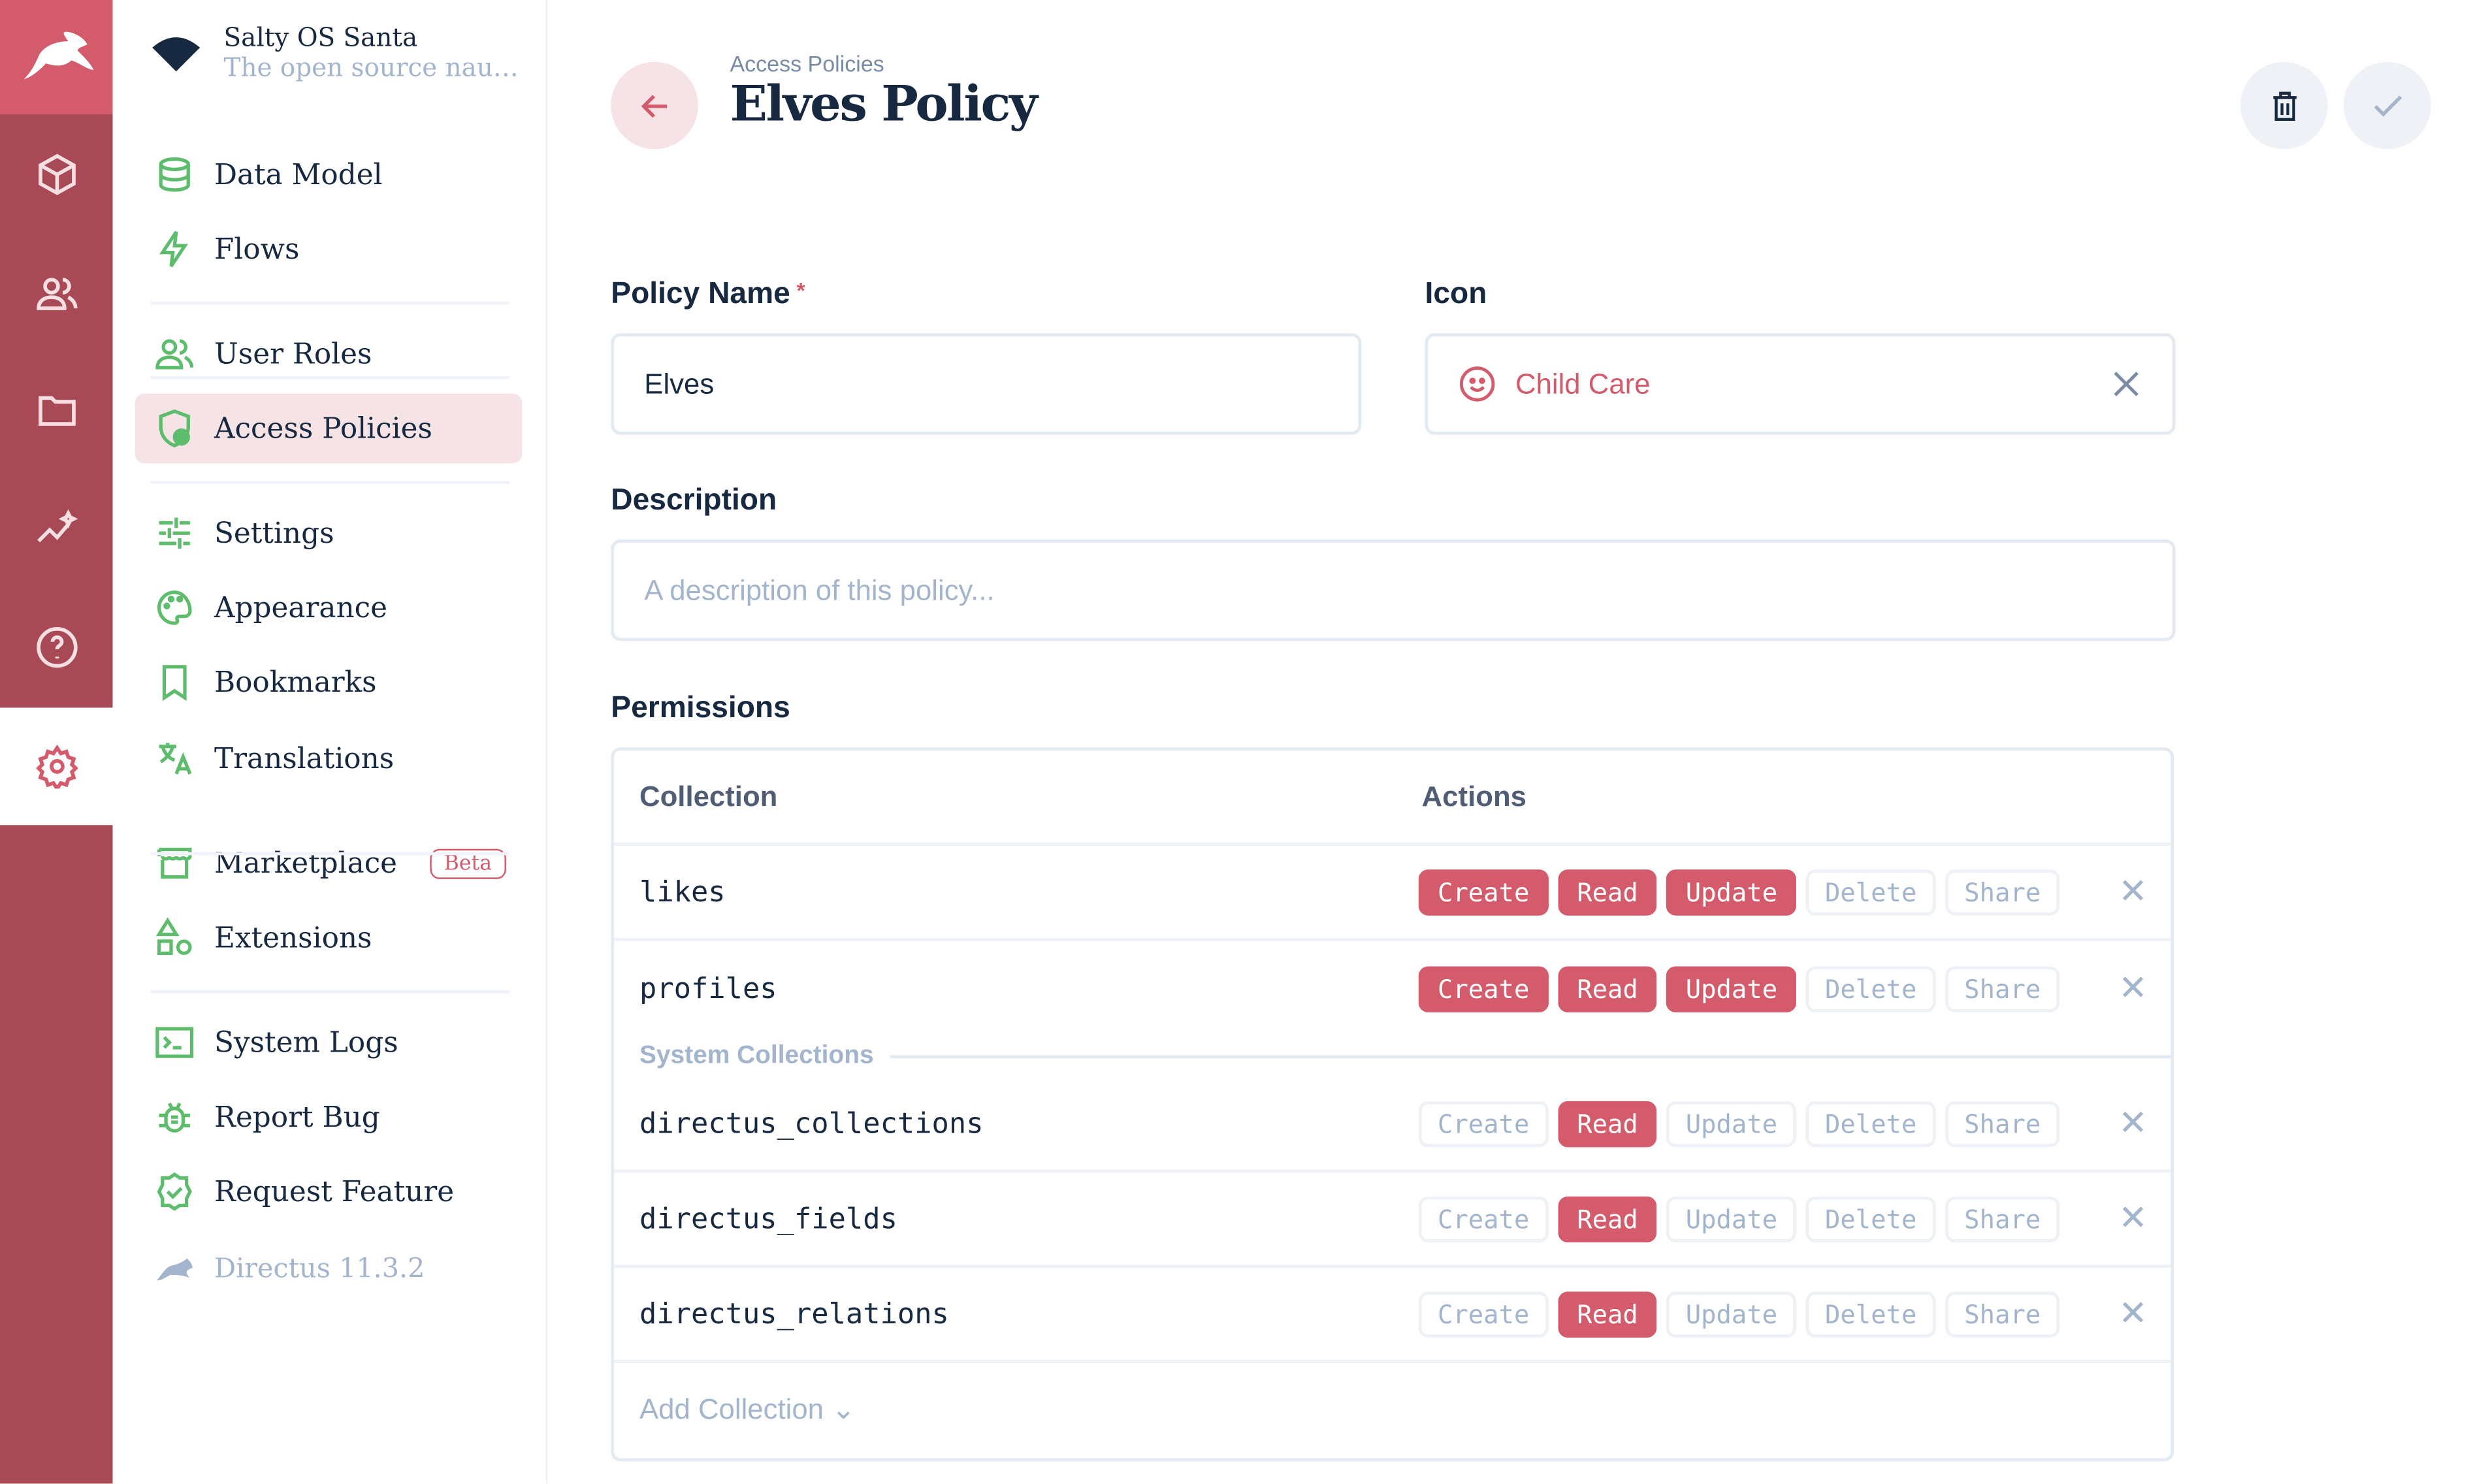 This screenshot has height=1484, width=2469. I want to click on sliders-icon, so click(174, 533).